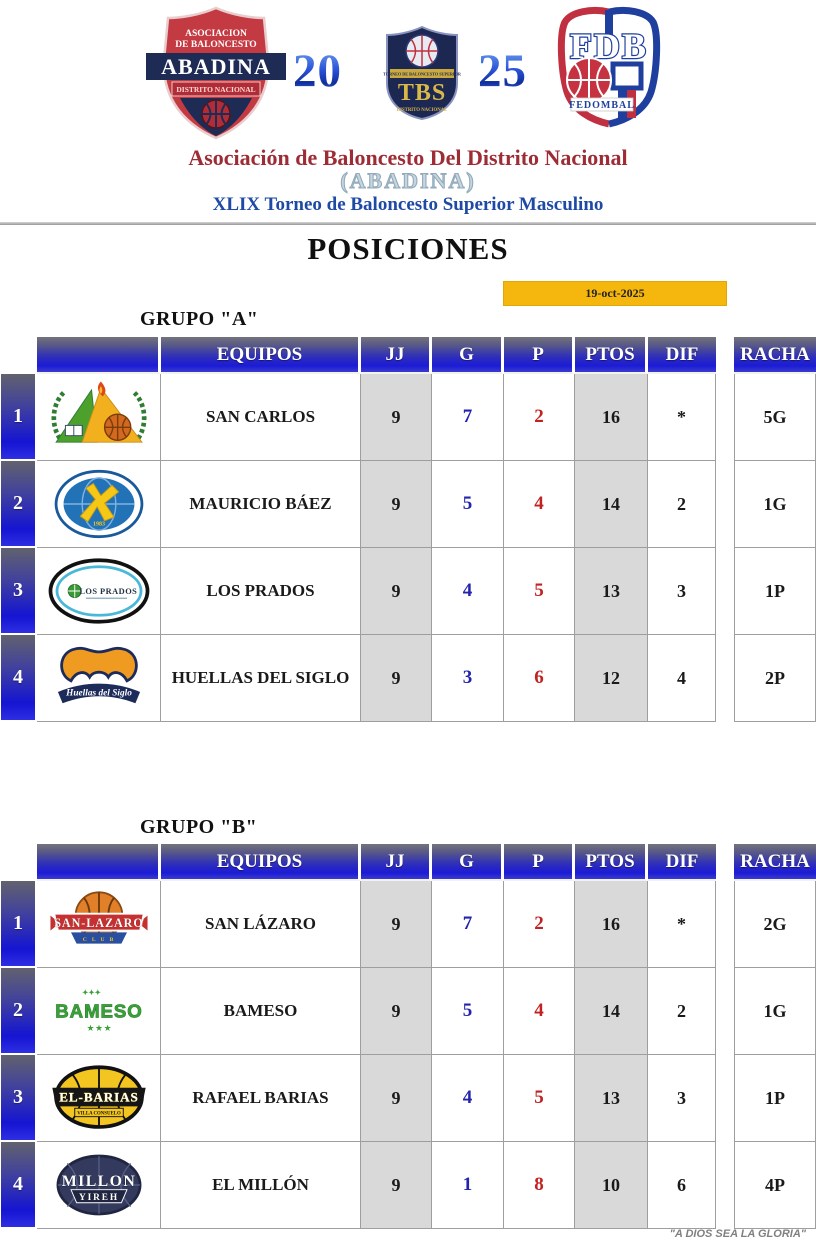 The image size is (816, 1243). I want to click on team-name-cell: RAFAEL BARIAS, so click(261, 1098).